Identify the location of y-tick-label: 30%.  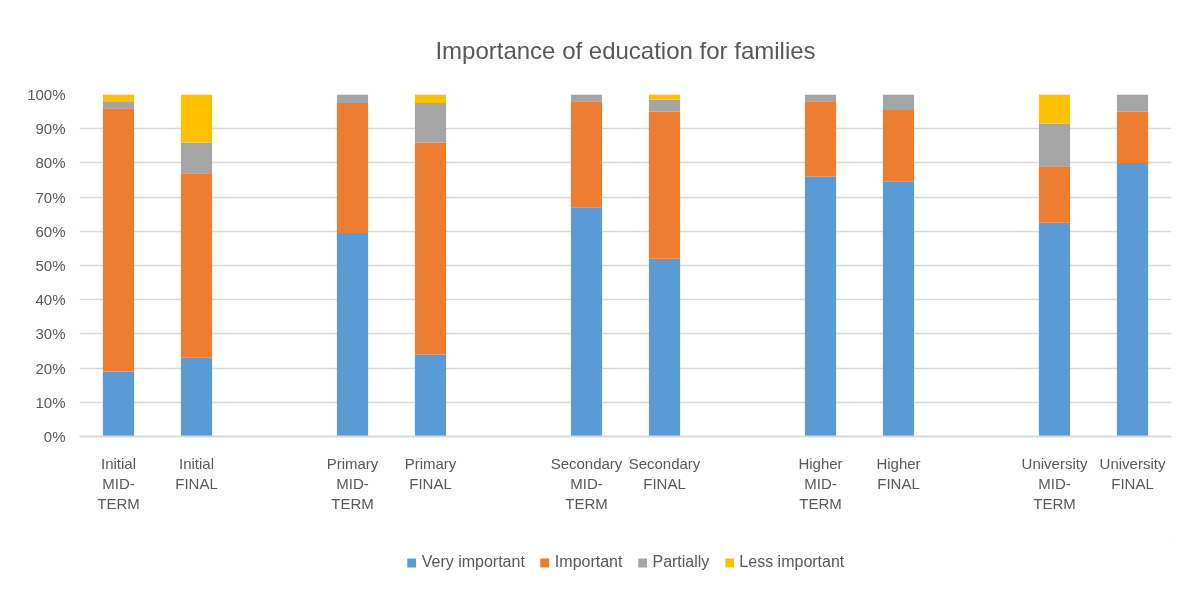
(50, 334).